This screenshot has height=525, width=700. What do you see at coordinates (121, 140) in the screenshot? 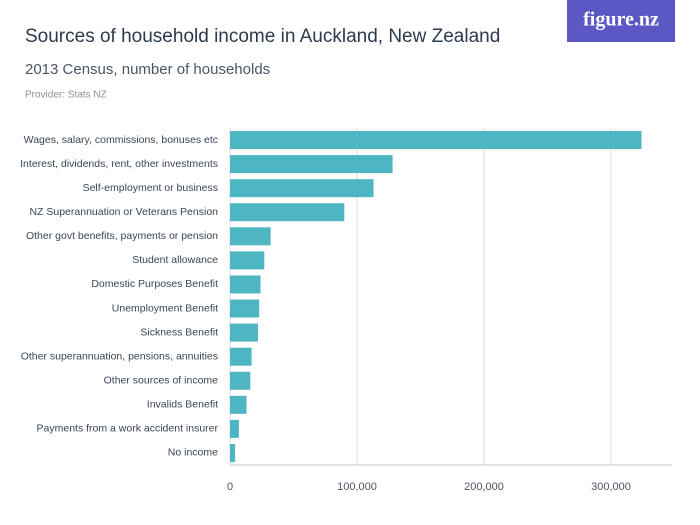
I see `y-tick-label: Wages, salary, commissions, bonuses etc` at bounding box center [121, 140].